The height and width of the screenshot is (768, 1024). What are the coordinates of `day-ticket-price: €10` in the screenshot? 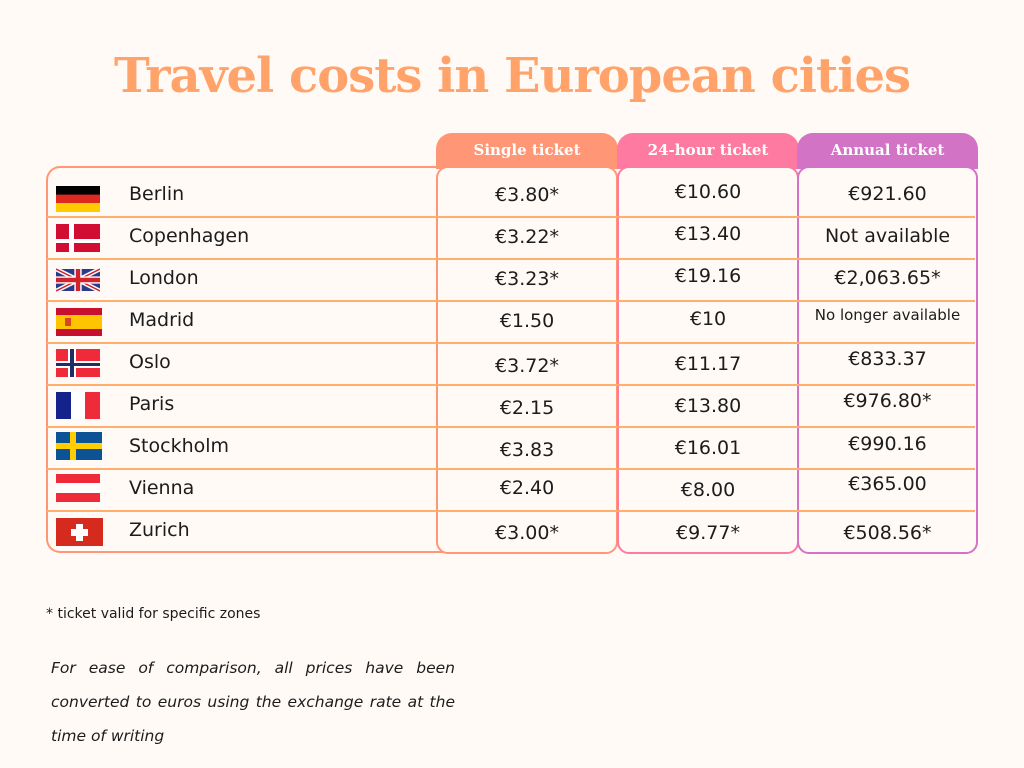 It's located at (708, 319).